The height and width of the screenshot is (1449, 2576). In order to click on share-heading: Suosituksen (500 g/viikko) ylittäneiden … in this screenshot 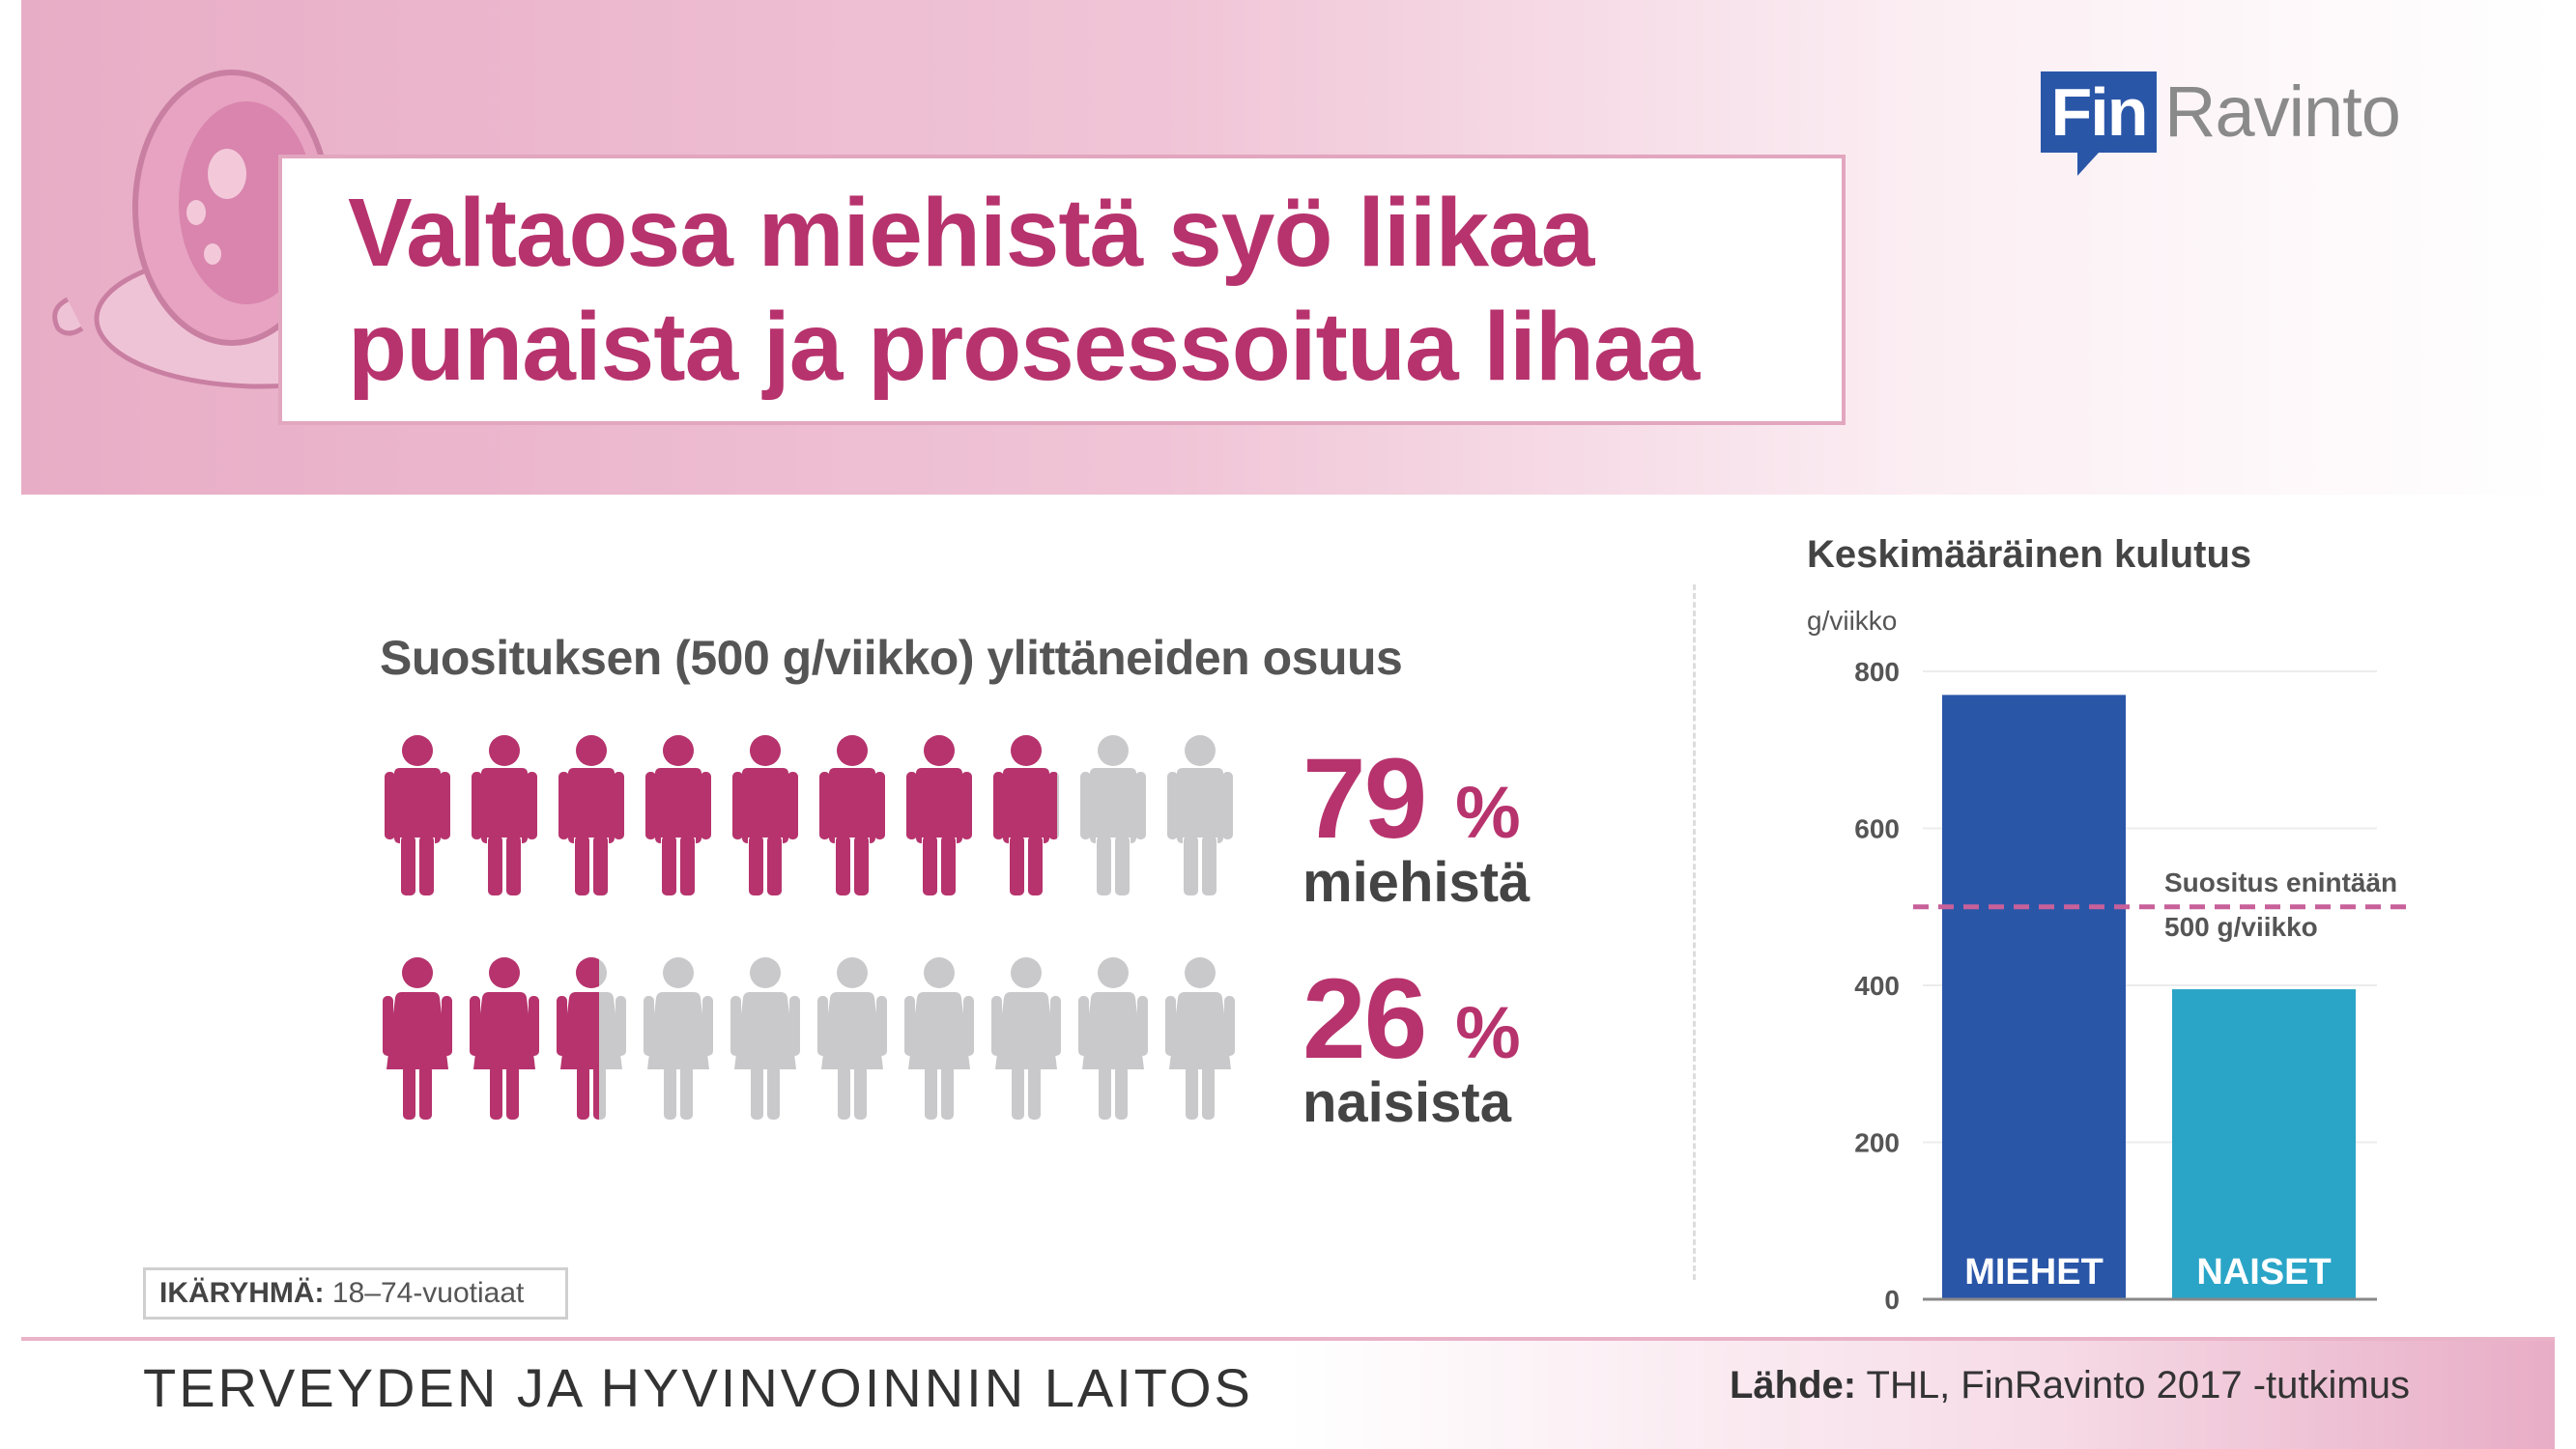, I will do `click(892, 658)`.